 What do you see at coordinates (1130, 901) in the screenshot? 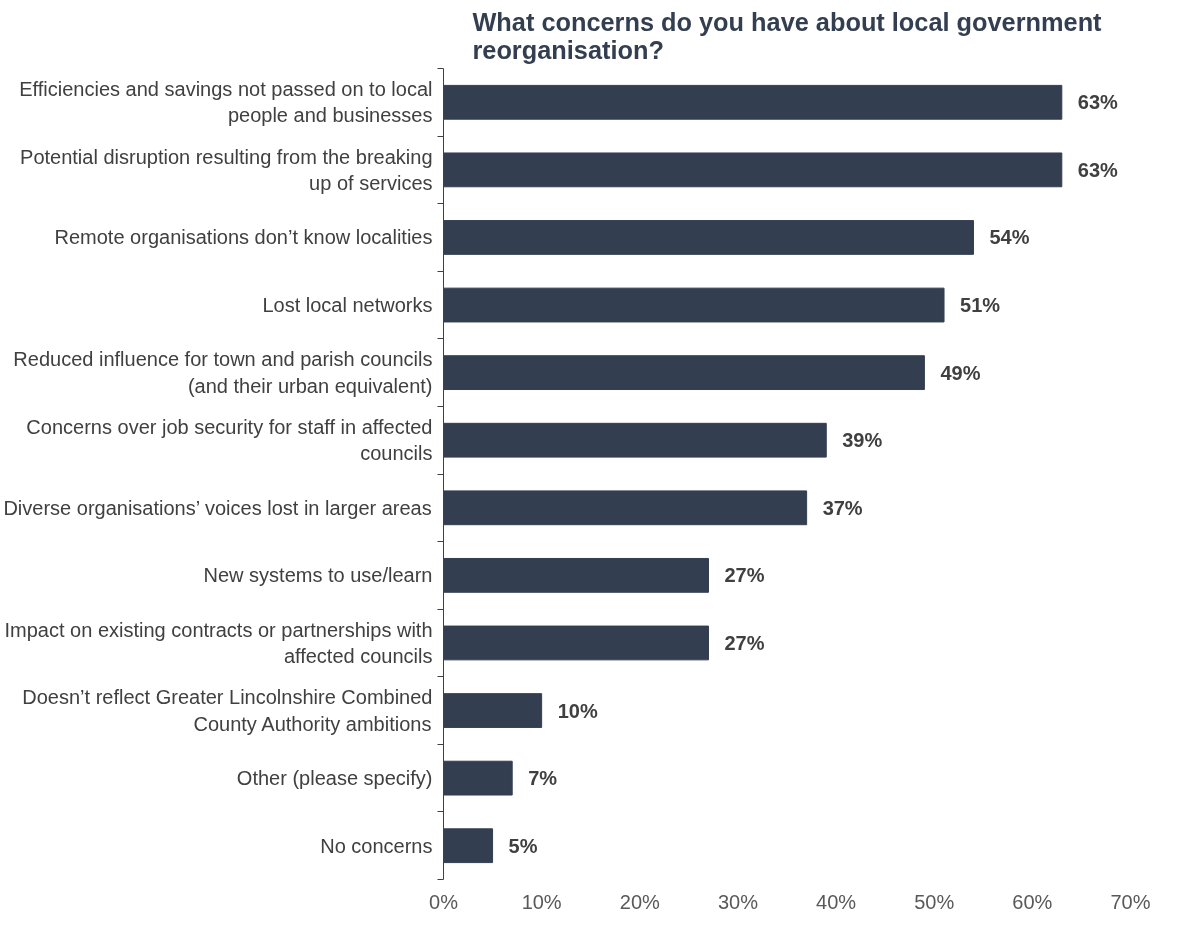
I see `x-tick-label: 70%` at bounding box center [1130, 901].